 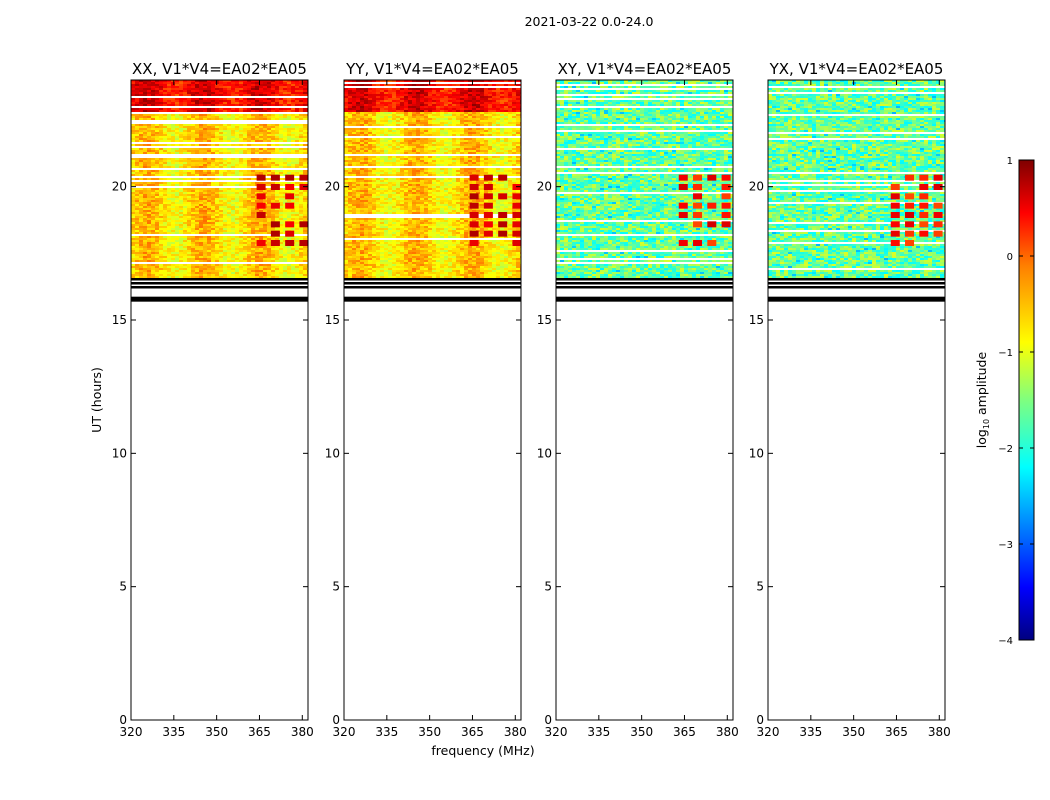 I want to click on colorbar-gradient, so click(x=1026, y=400).